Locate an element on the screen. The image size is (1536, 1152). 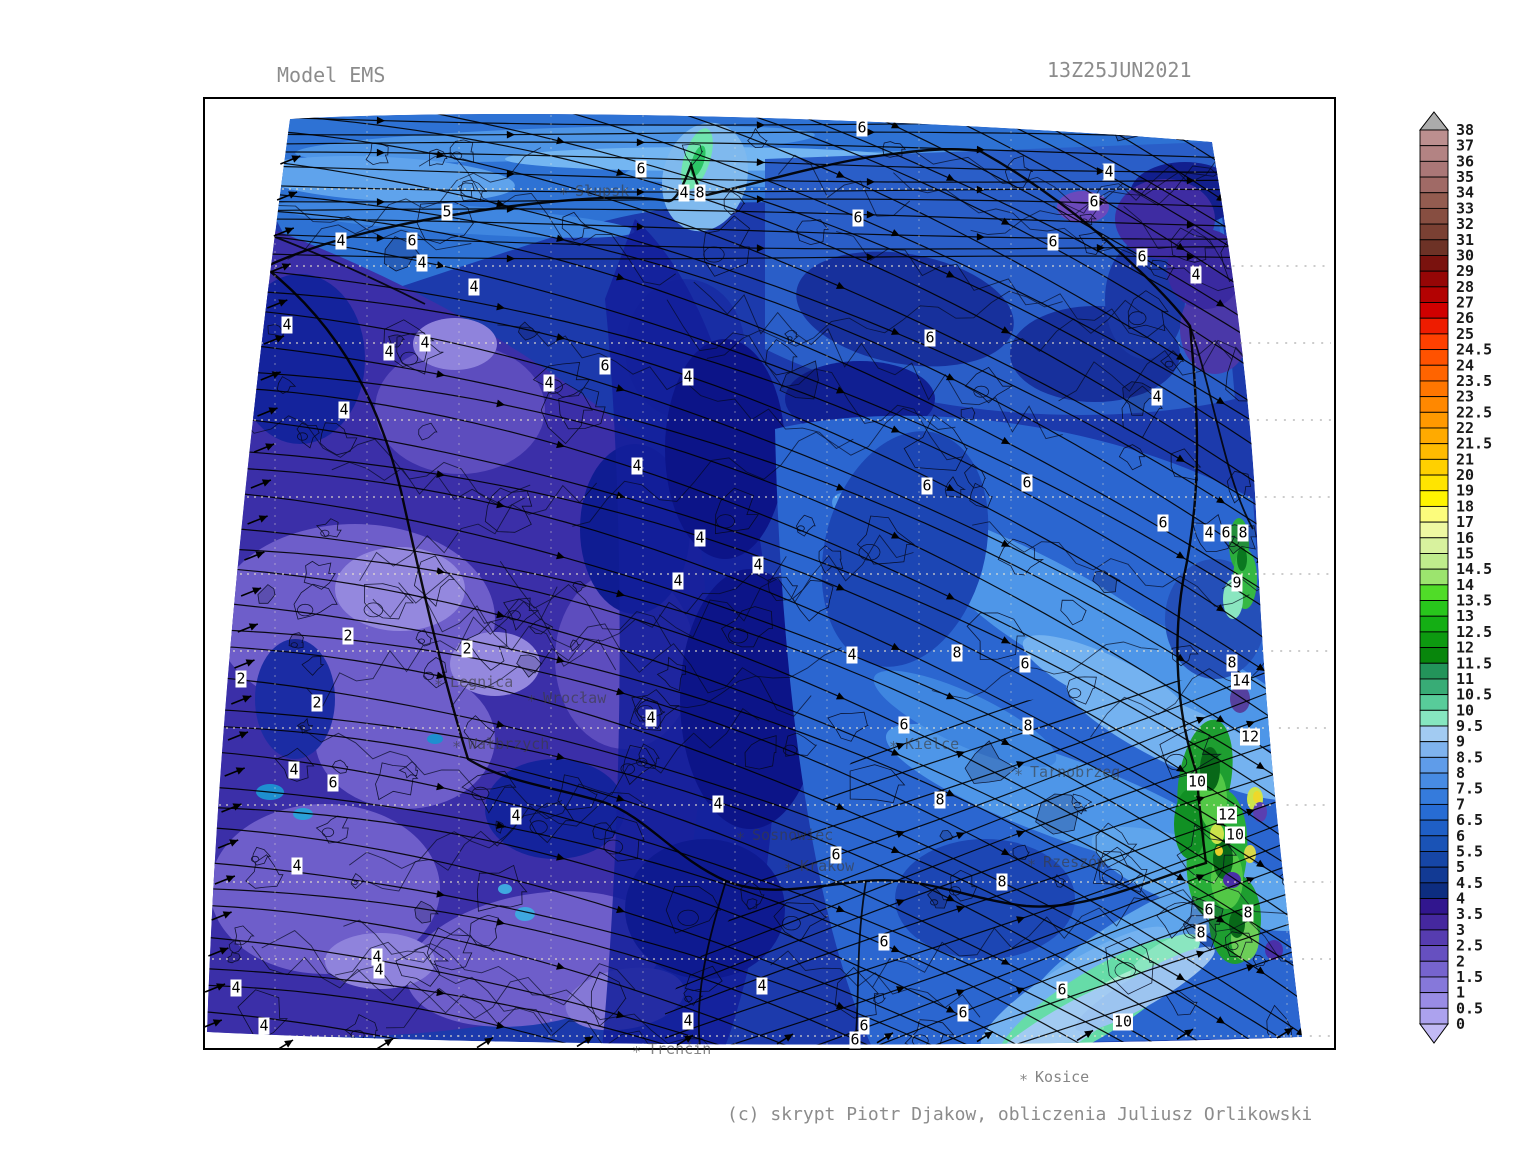
colorbar-tick-label: 23 is located at coordinates (1465, 397).